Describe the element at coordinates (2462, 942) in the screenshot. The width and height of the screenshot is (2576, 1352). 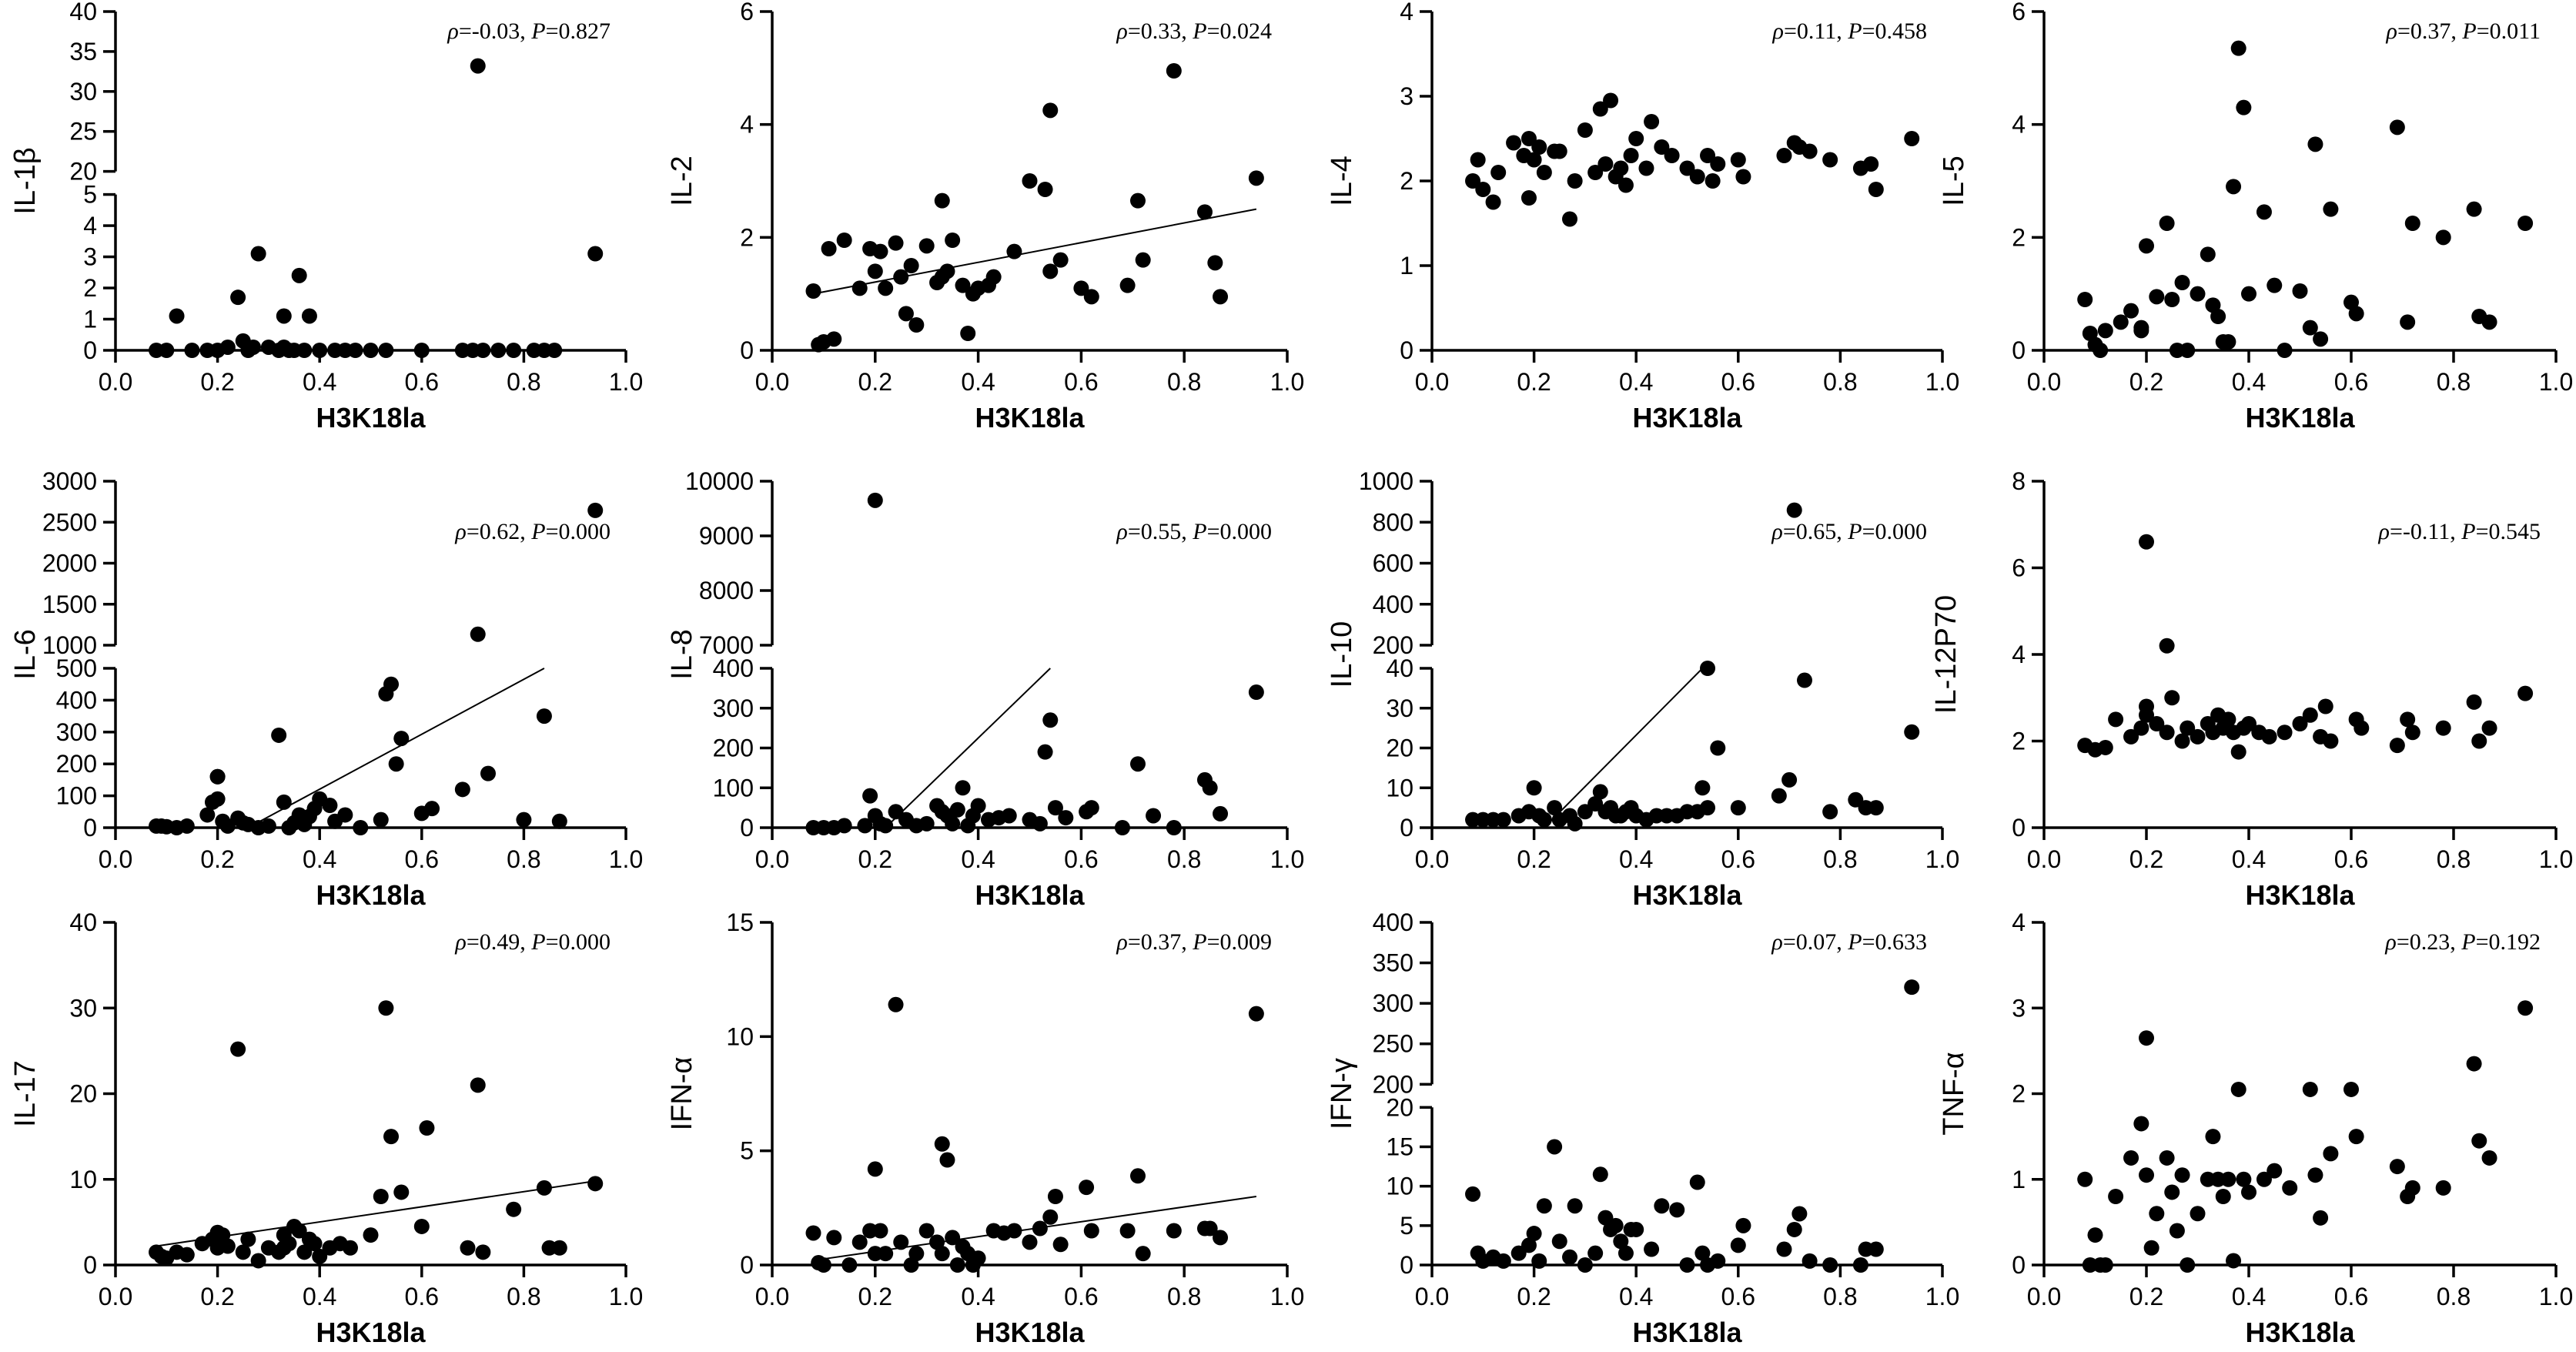
I see `stat-annotation: ρ=0.23, P=0.192` at that location.